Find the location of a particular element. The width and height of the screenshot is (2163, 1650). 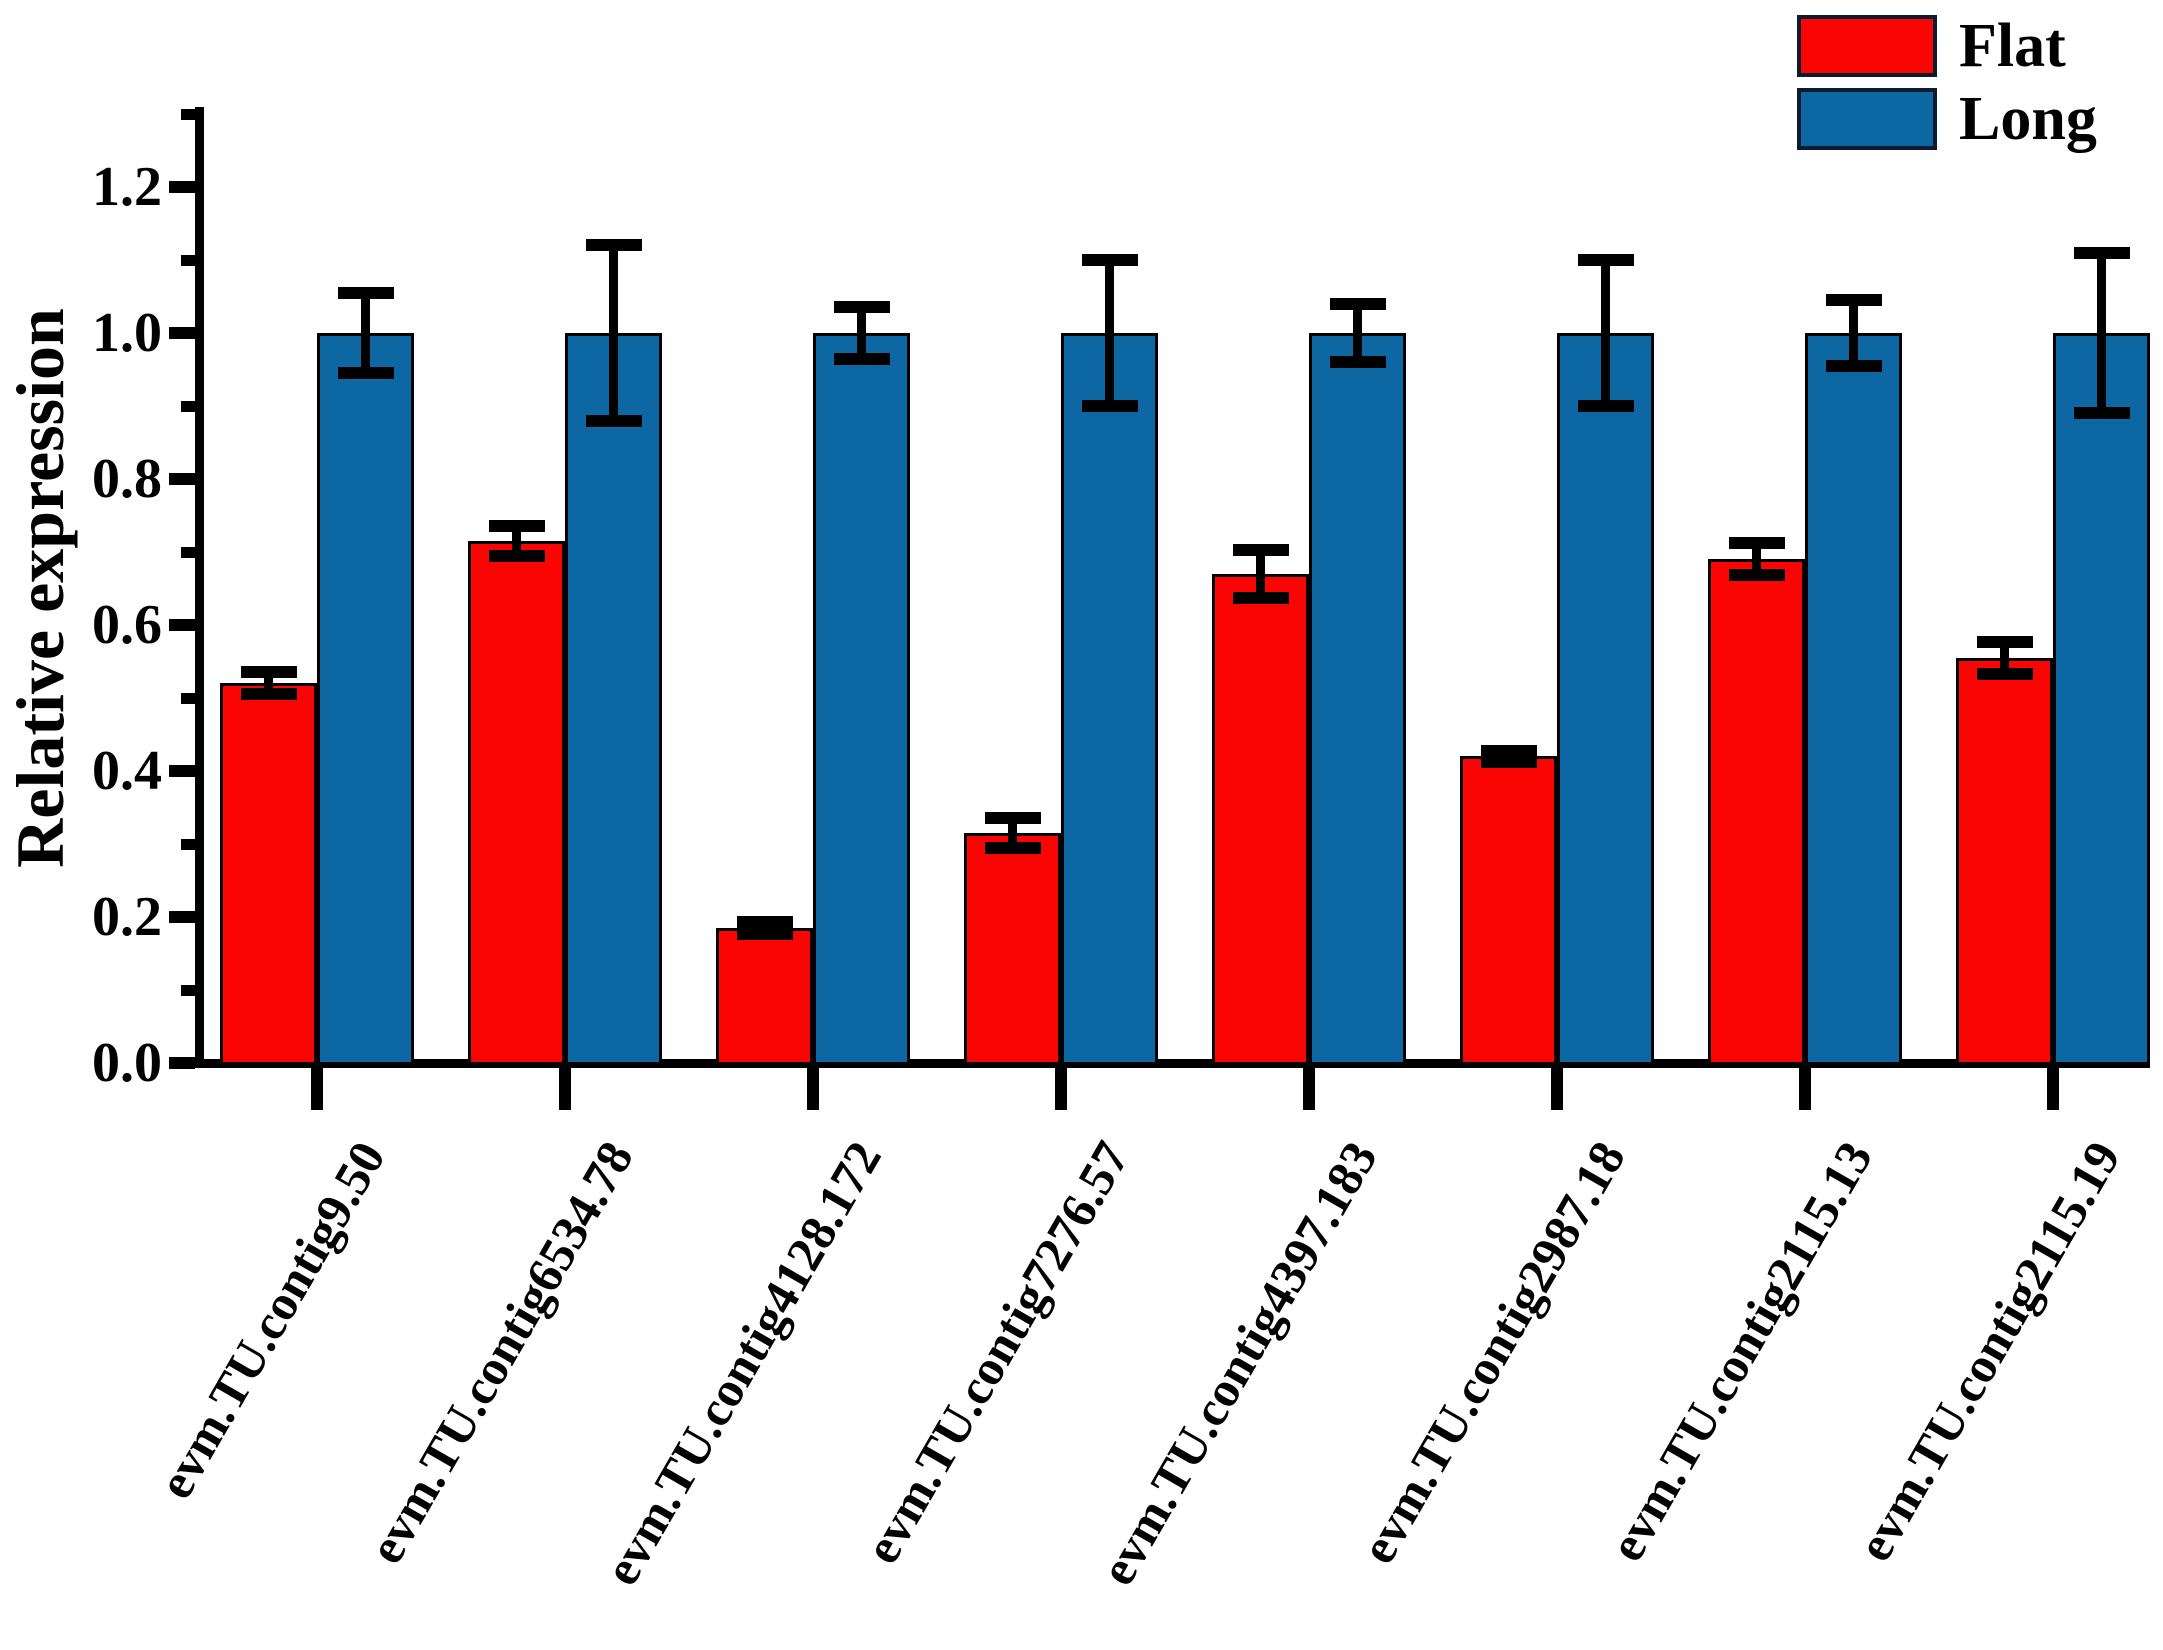

legend-label: Flat is located at coordinates (2012, 46).